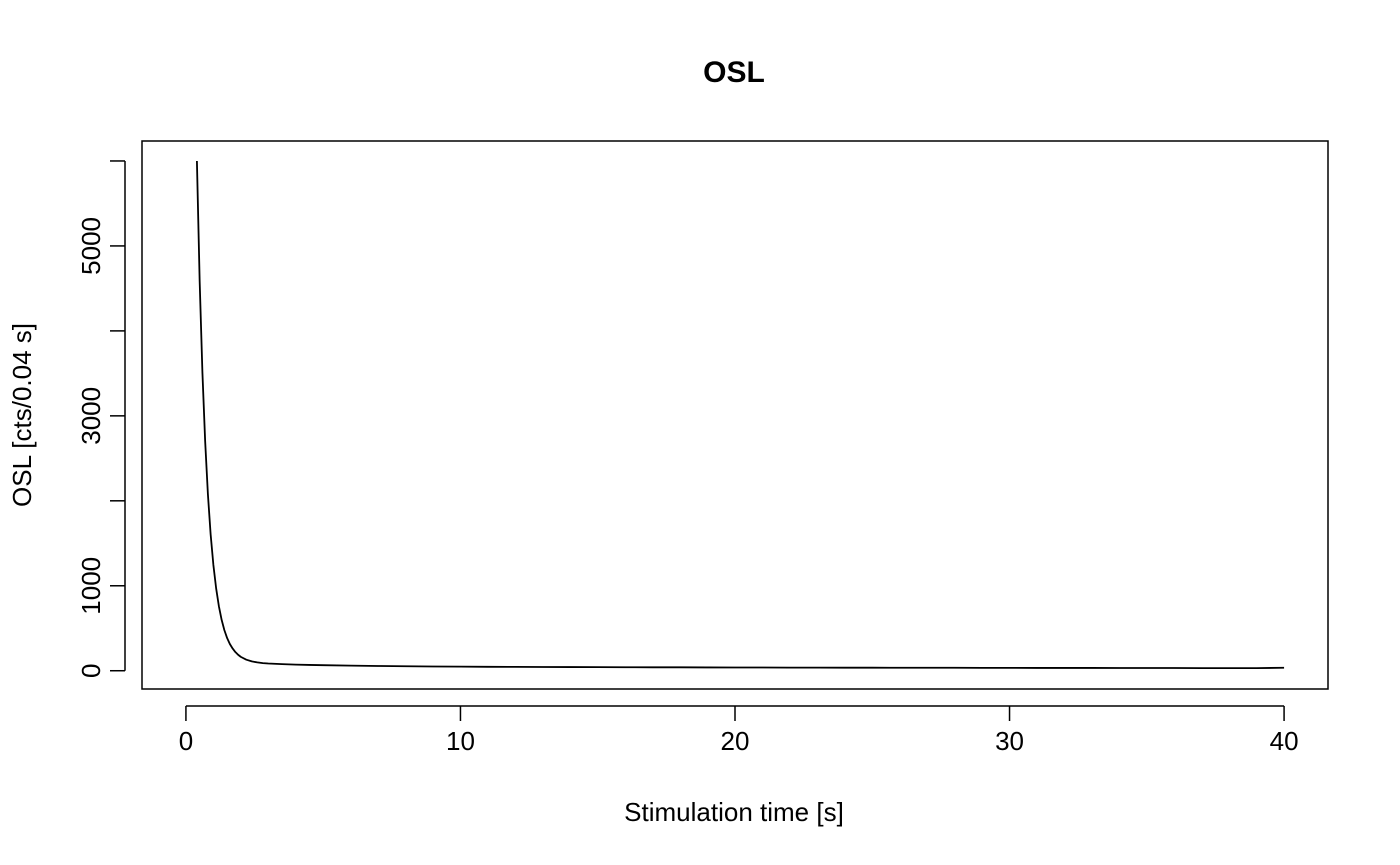 The height and width of the screenshot is (865, 1400). I want to click on y-axis: 0 1000 3000 5000, so click(101, 419).